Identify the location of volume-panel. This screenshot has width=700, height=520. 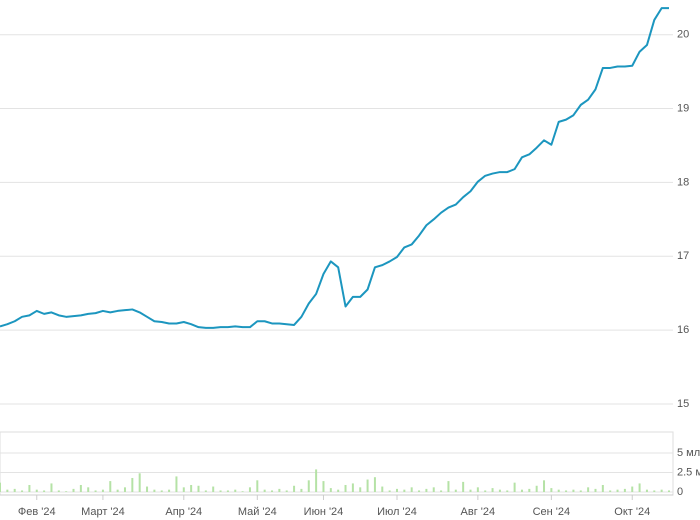
(337, 463).